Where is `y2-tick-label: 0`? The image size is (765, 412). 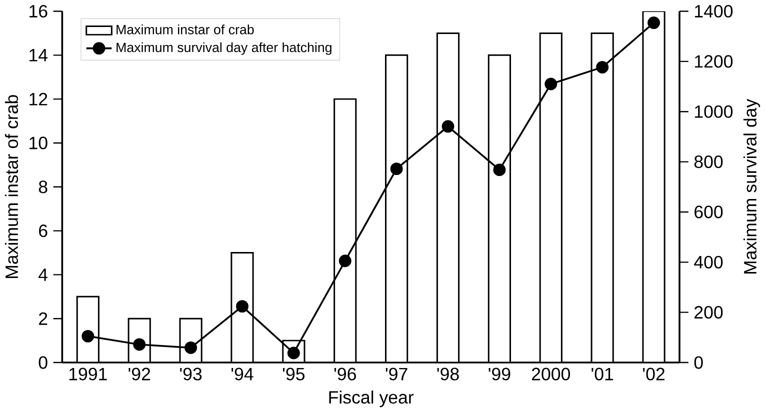 y2-tick-label: 0 is located at coordinates (698, 362).